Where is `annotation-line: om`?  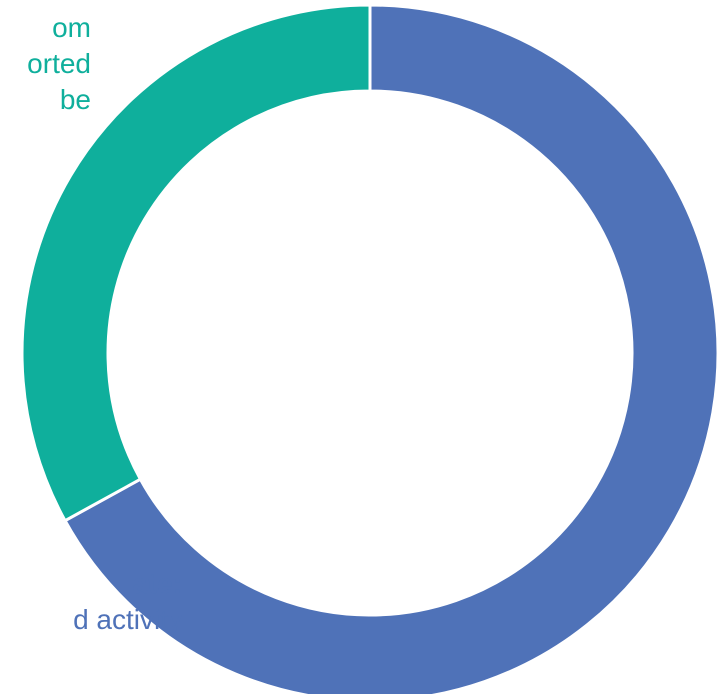 annotation-line: om is located at coordinates (71, 27).